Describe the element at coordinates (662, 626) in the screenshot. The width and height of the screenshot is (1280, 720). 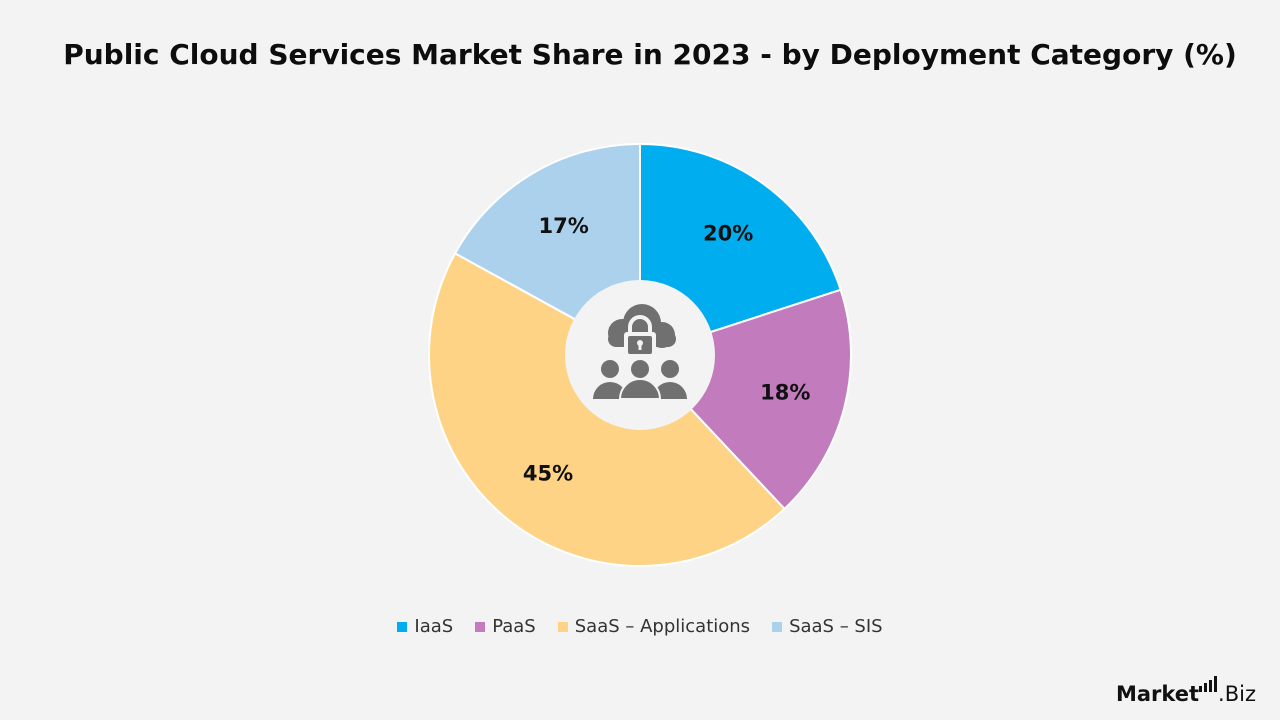
I see `legend-label: SaaS – Applications` at that location.